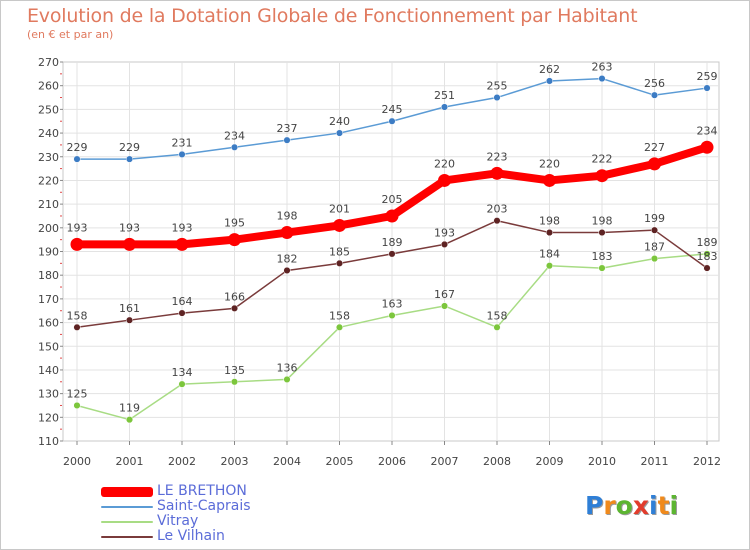 Image resolution: width=750 pixels, height=550 pixels. What do you see at coordinates (48, 180) in the screenshot?
I see `y-tick-label: 220` at bounding box center [48, 180].